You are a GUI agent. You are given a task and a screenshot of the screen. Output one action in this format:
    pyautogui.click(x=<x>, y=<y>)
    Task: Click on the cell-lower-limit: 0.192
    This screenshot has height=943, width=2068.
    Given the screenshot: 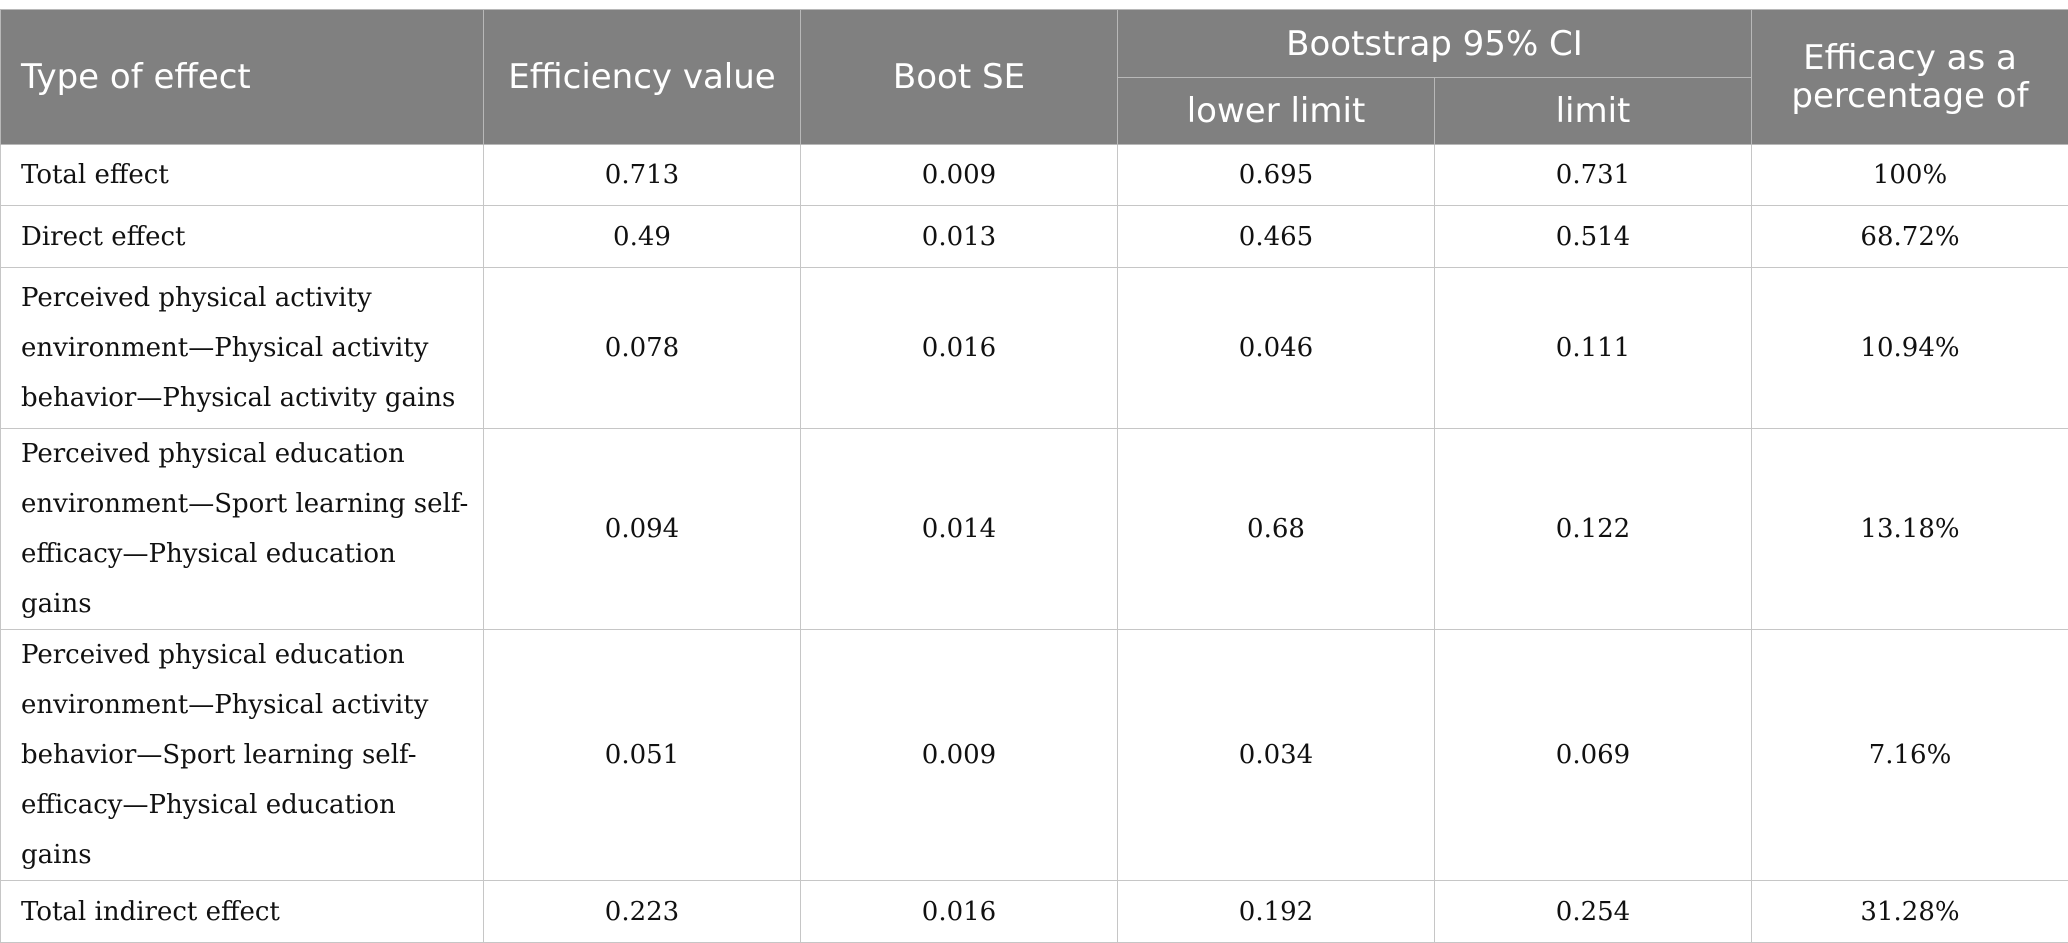 What is the action you would take?
    pyautogui.click(x=1276, y=912)
    